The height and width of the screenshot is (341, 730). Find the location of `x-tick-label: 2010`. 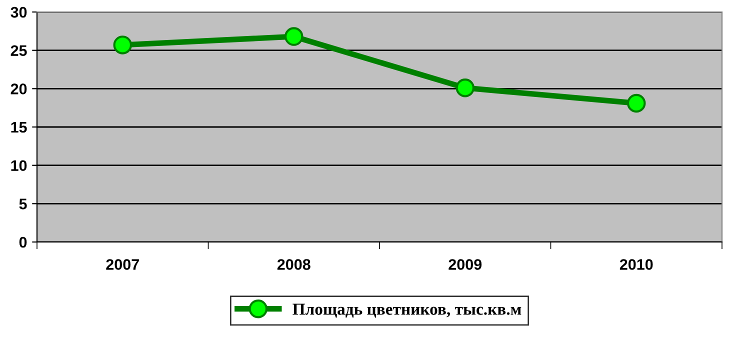

x-tick-label: 2010 is located at coordinates (636, 264).